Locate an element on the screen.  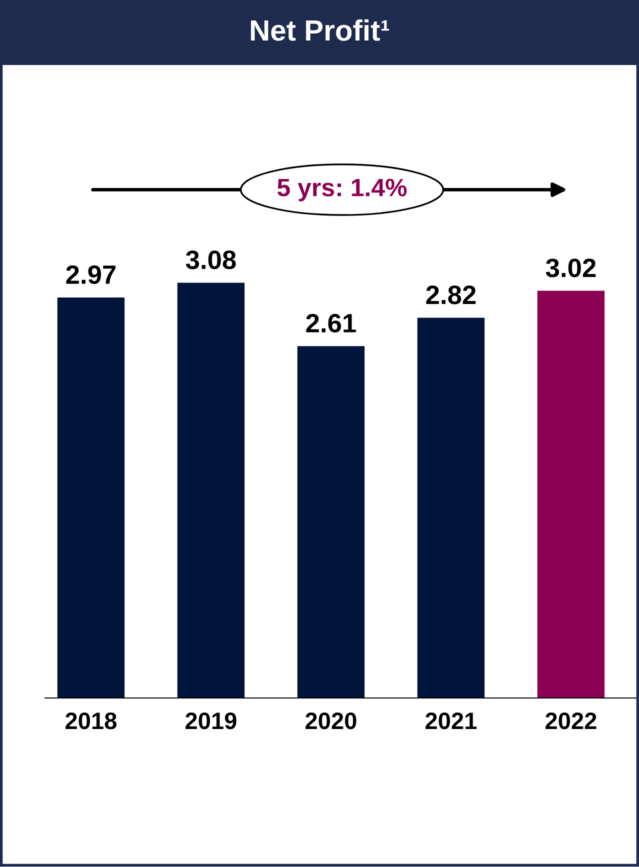
x-tick-label: 2021 is located at coordinates (451, 721).